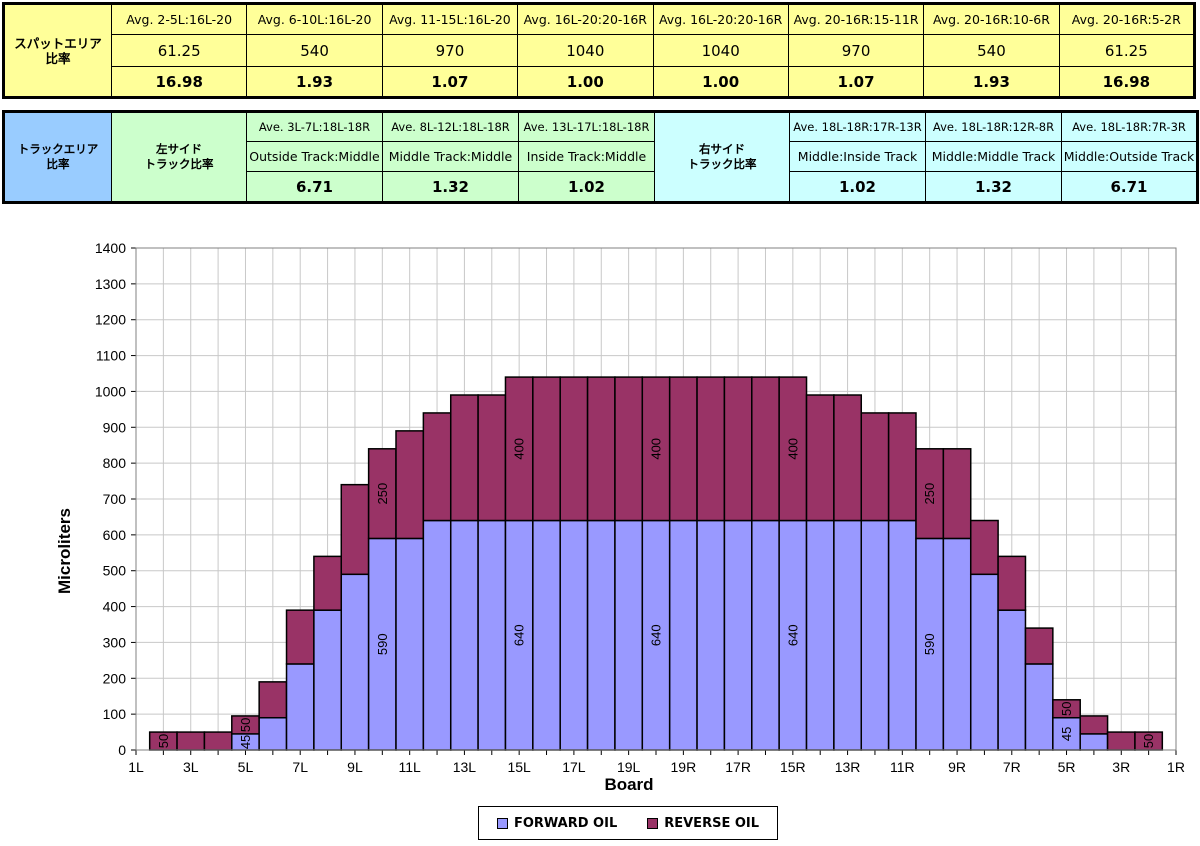  What do you see at coordinates (111, 356) in the screenshot?
I see `y-tick-label: 1100` at bounding box center [111, 356].